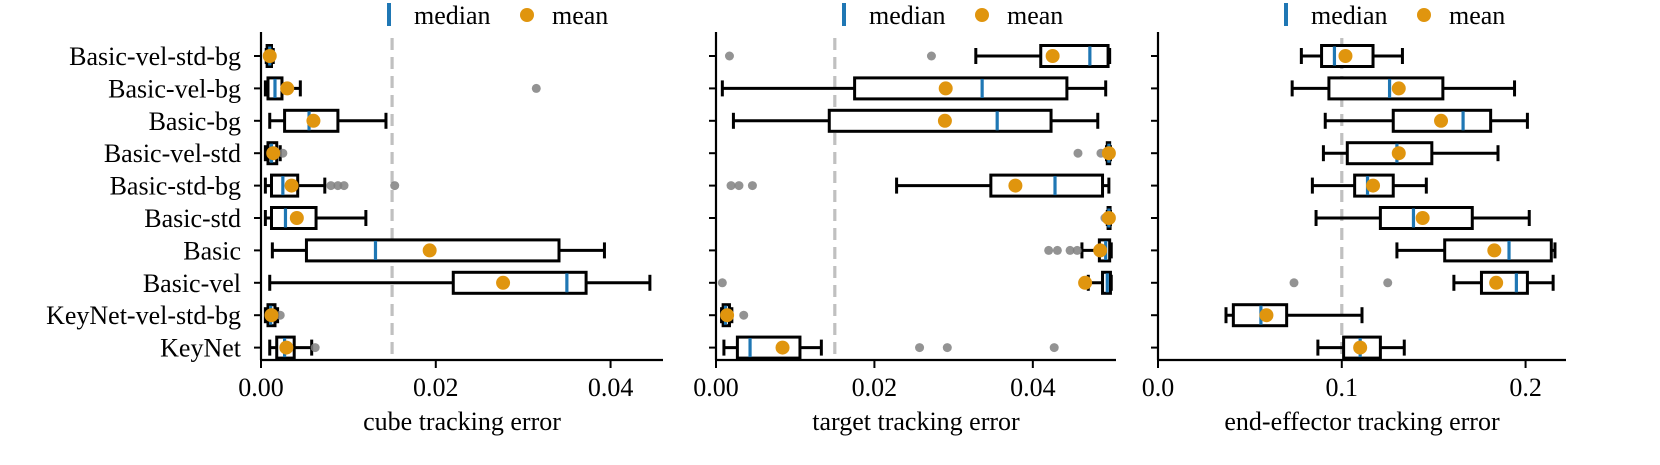 This screenshot has width=1660, height=465. Describe the element at coordinates (212, 250) in the screenshot. I see `category-label: Basic` at that location.